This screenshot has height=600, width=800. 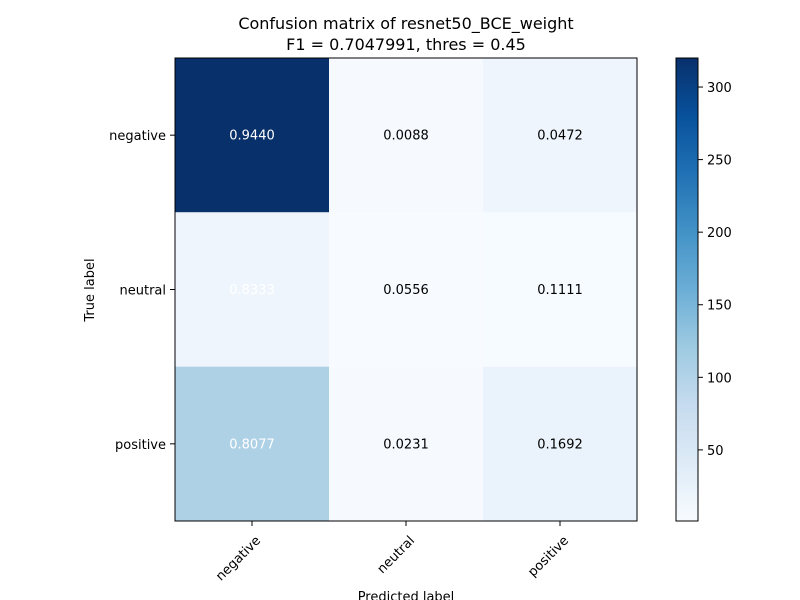 I want to click on colorbar, so click(x=687, y=289).